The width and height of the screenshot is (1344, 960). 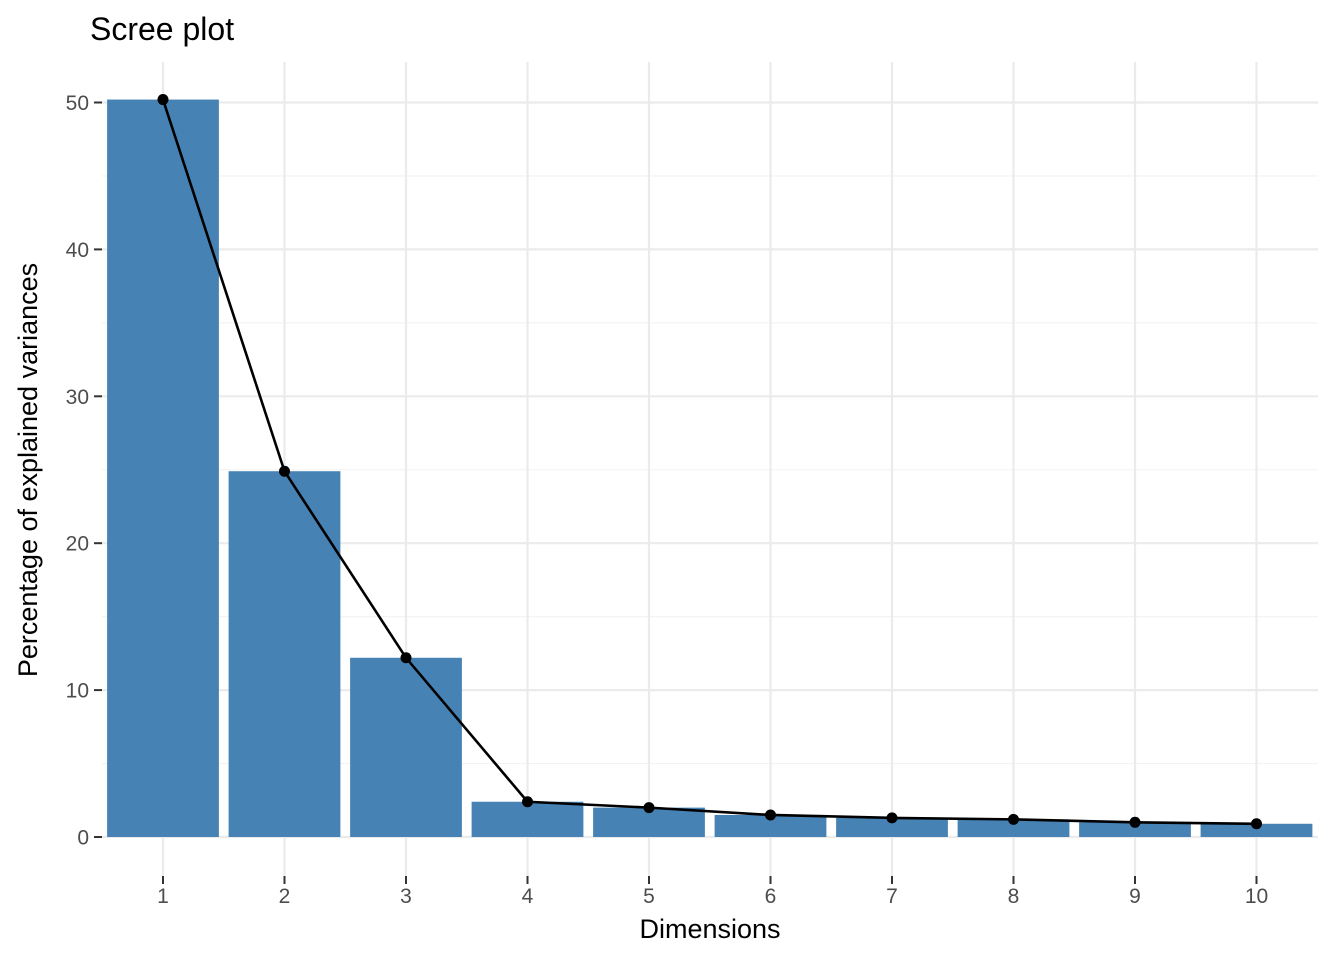 I want to click on y-tick-label: 20, so click(x=77, y=544).